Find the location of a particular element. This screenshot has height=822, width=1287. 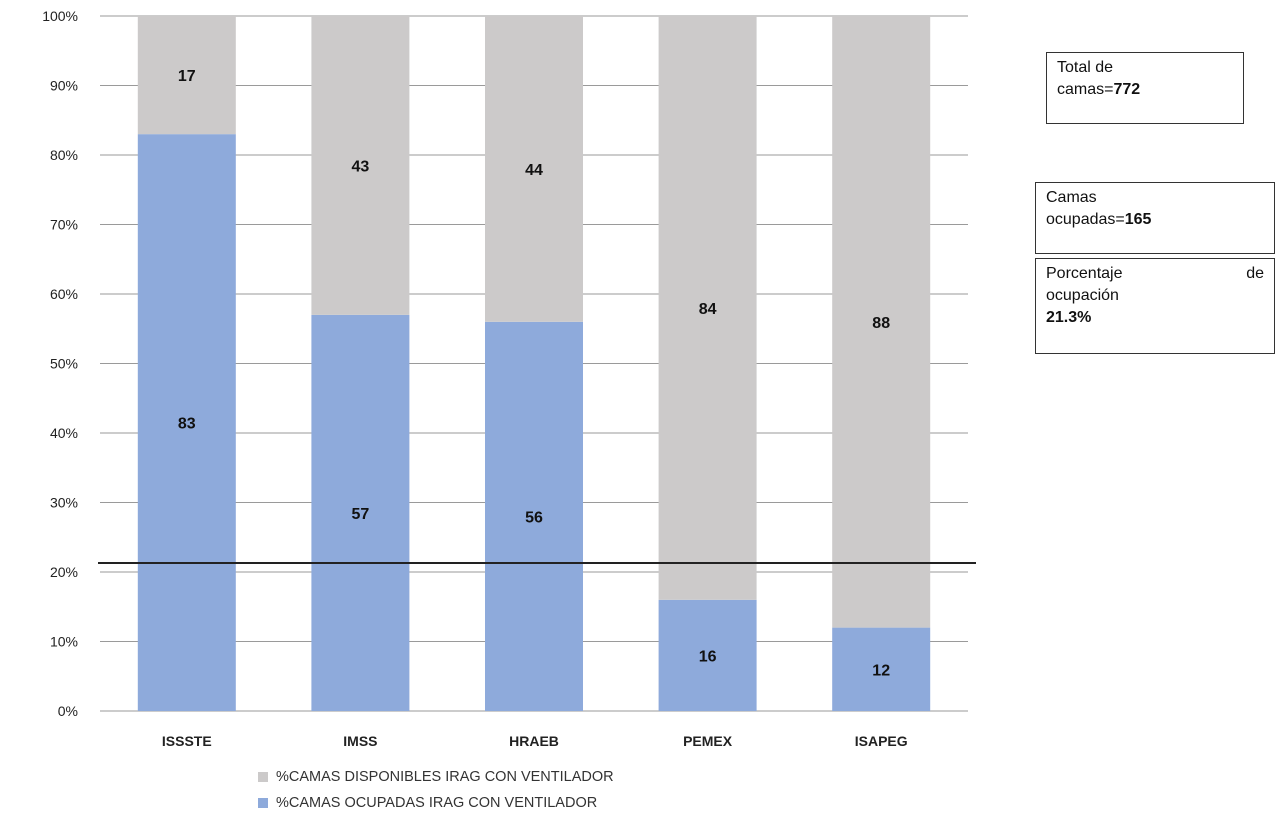

y-tick-label: 50% is located at coordinates (64, 364).